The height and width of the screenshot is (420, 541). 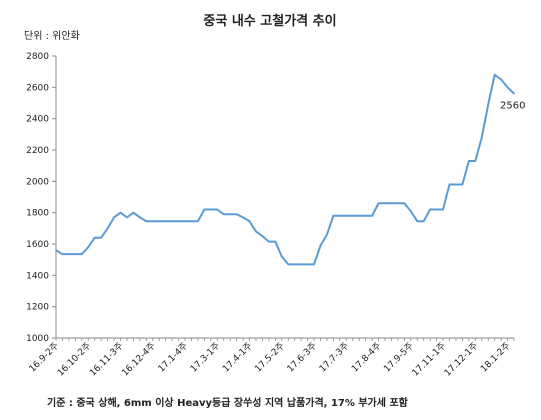 What do you see at coordinates (173, 357) in the screenshot?
I see `x-tick-label: 17.1-4주` at bounding box center [173, 357].